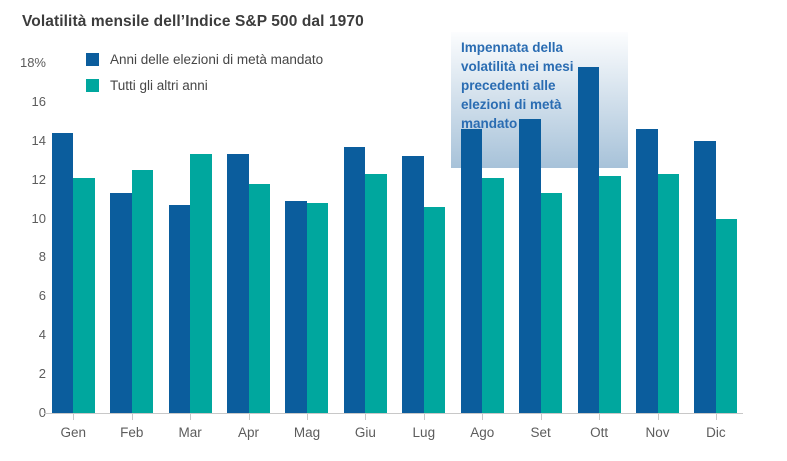 This screenshot has height=461, width=787. Describe the element at coordinates (413, 284) in the screenshot. I see `bar-lug-midterm` at that location.